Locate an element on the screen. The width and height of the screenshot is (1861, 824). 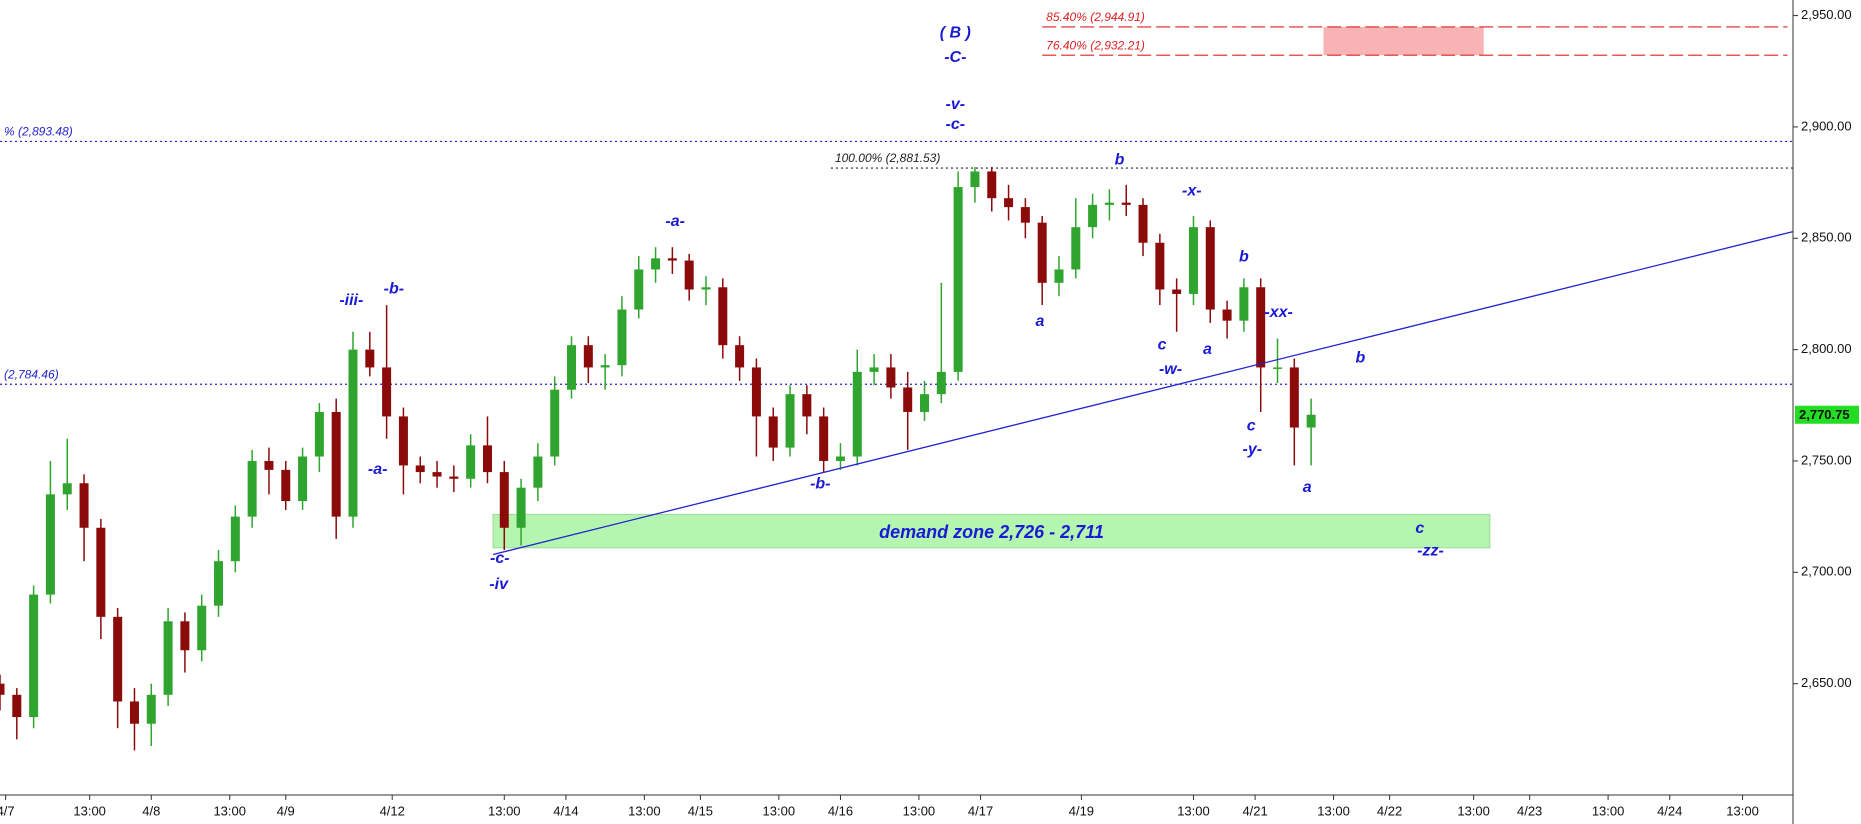
x-tick-label: 4/19 is located at coordinates (1081, 810).